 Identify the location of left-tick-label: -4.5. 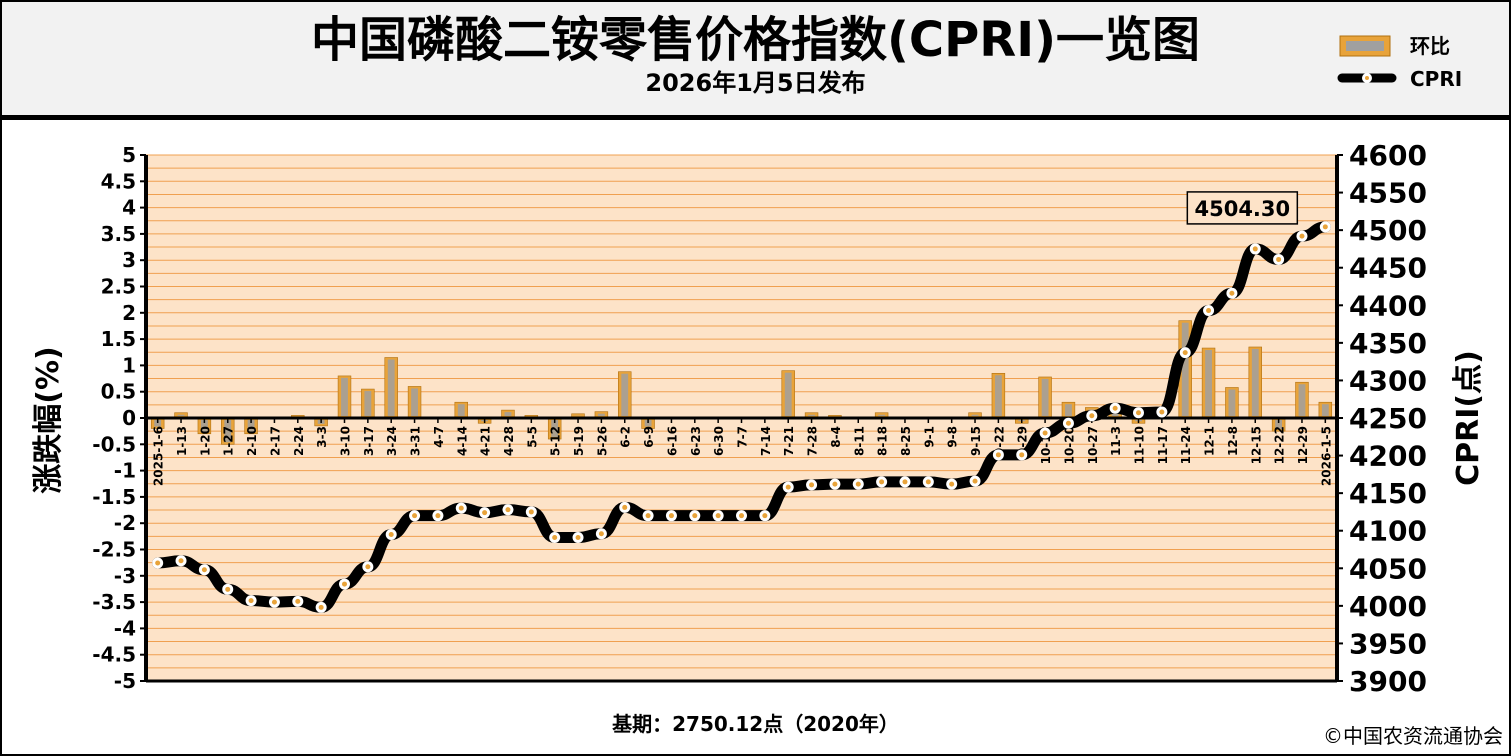
(114, 655).